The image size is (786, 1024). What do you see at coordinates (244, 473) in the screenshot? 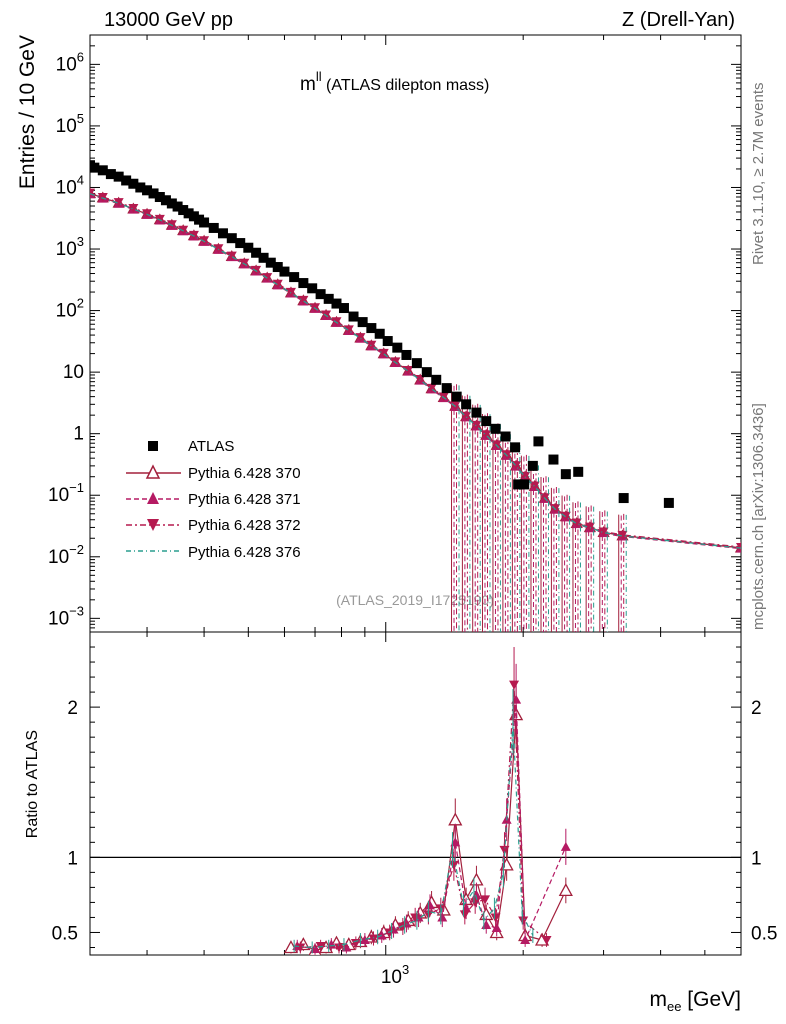
I see `legend-label-370: Pythia 6.428 370` at bounding box center [244, 473].